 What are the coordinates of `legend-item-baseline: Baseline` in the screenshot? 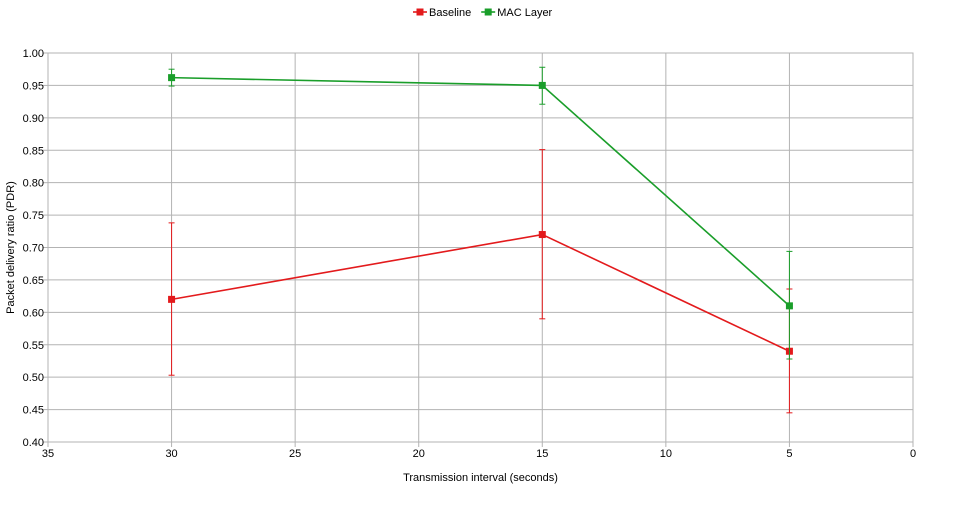 It's located at (442, 13).